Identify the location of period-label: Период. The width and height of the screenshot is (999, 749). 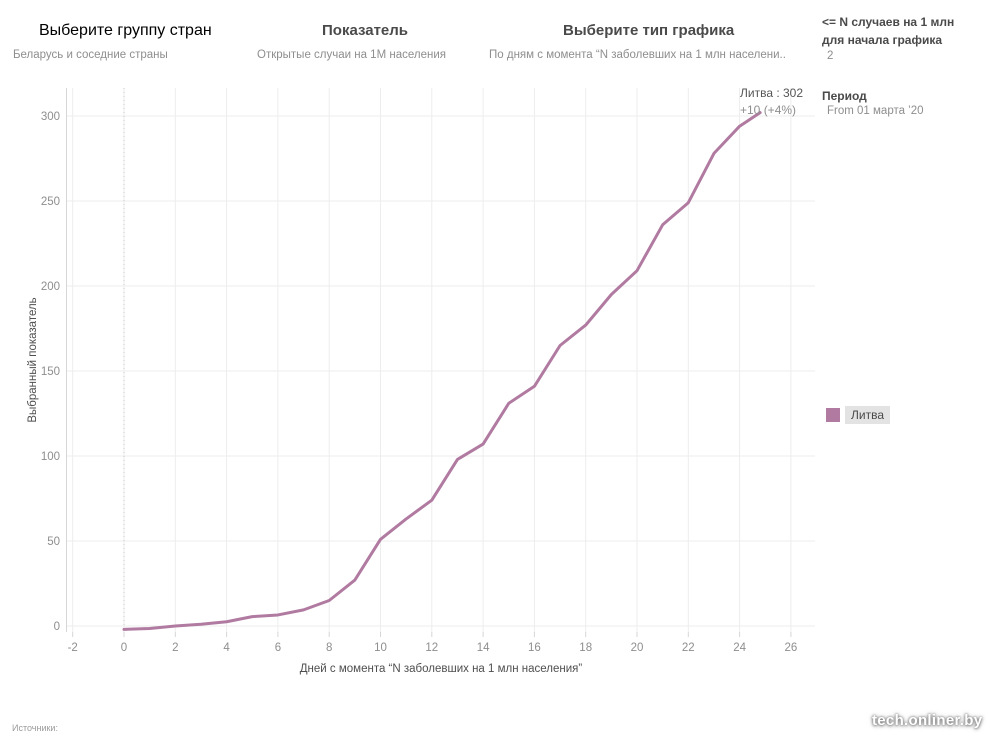
(844, 96).